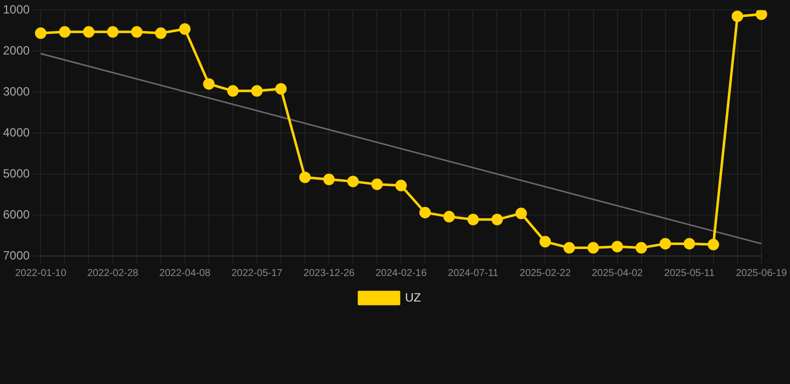 This screenshot has width=790, height=384. What do you see at coordinates (113, 273) in the screenshot?
I see `x-tick-label: 2022-02-28` at bounding box center [113, 273].